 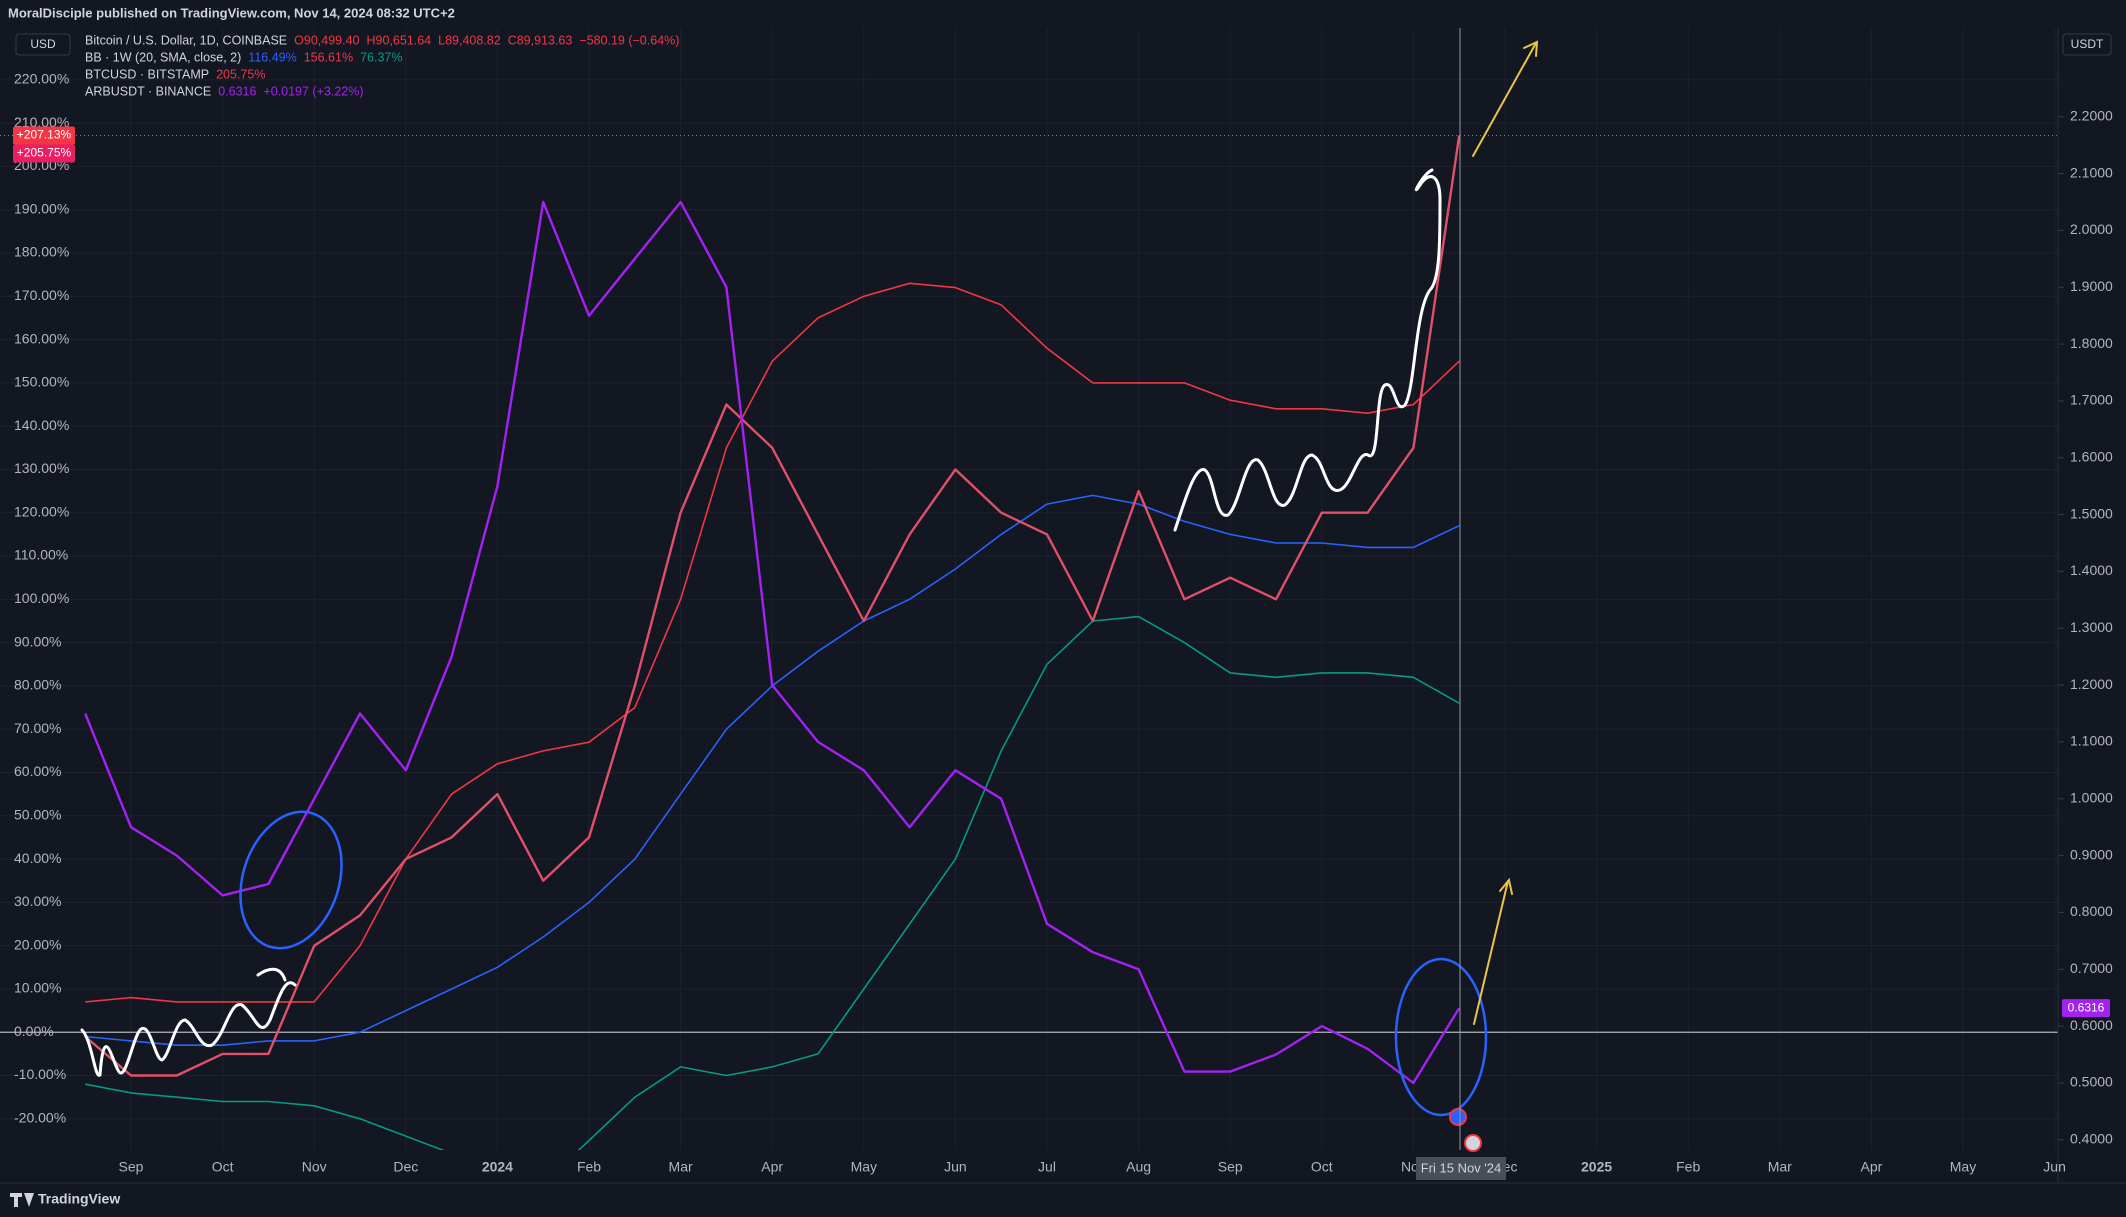 What do you see at coordinates (41, 252) in the screenshot?
I see `y-tick-label: 180.00%` at bounding box center [41, 252].